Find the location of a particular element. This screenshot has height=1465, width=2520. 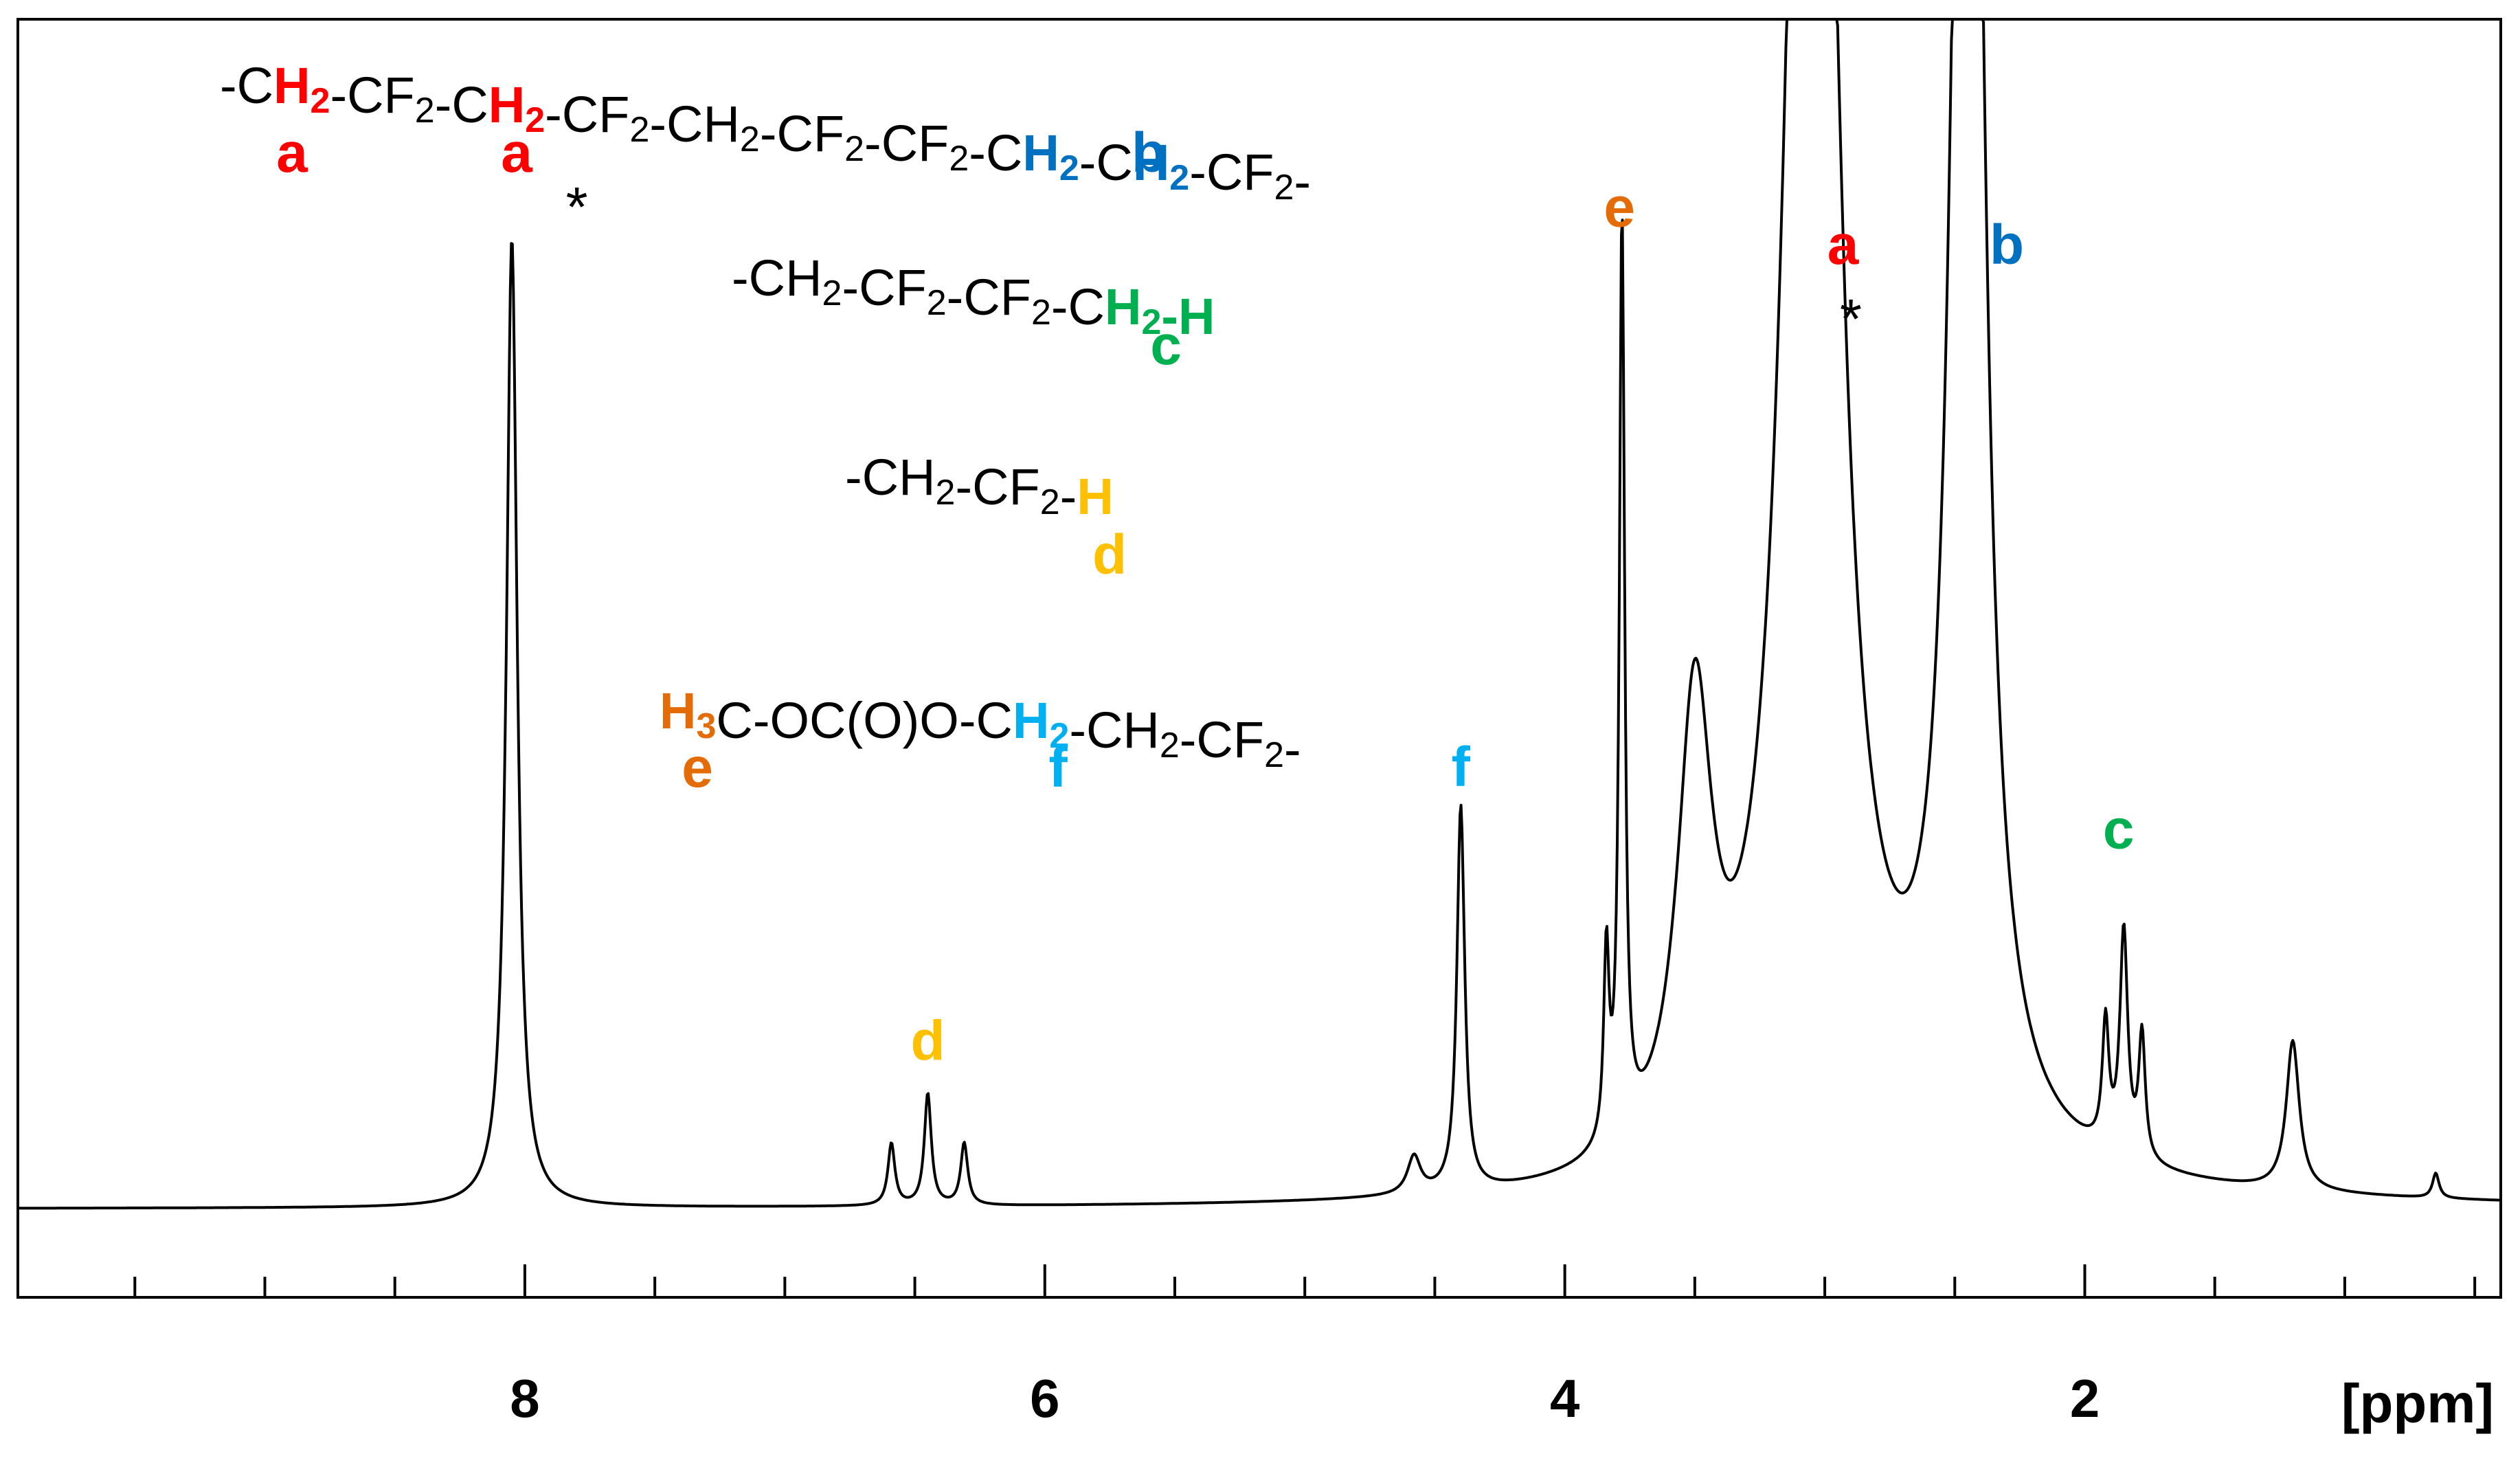

peak-label-a: a is located at coordinates (1843, 245).